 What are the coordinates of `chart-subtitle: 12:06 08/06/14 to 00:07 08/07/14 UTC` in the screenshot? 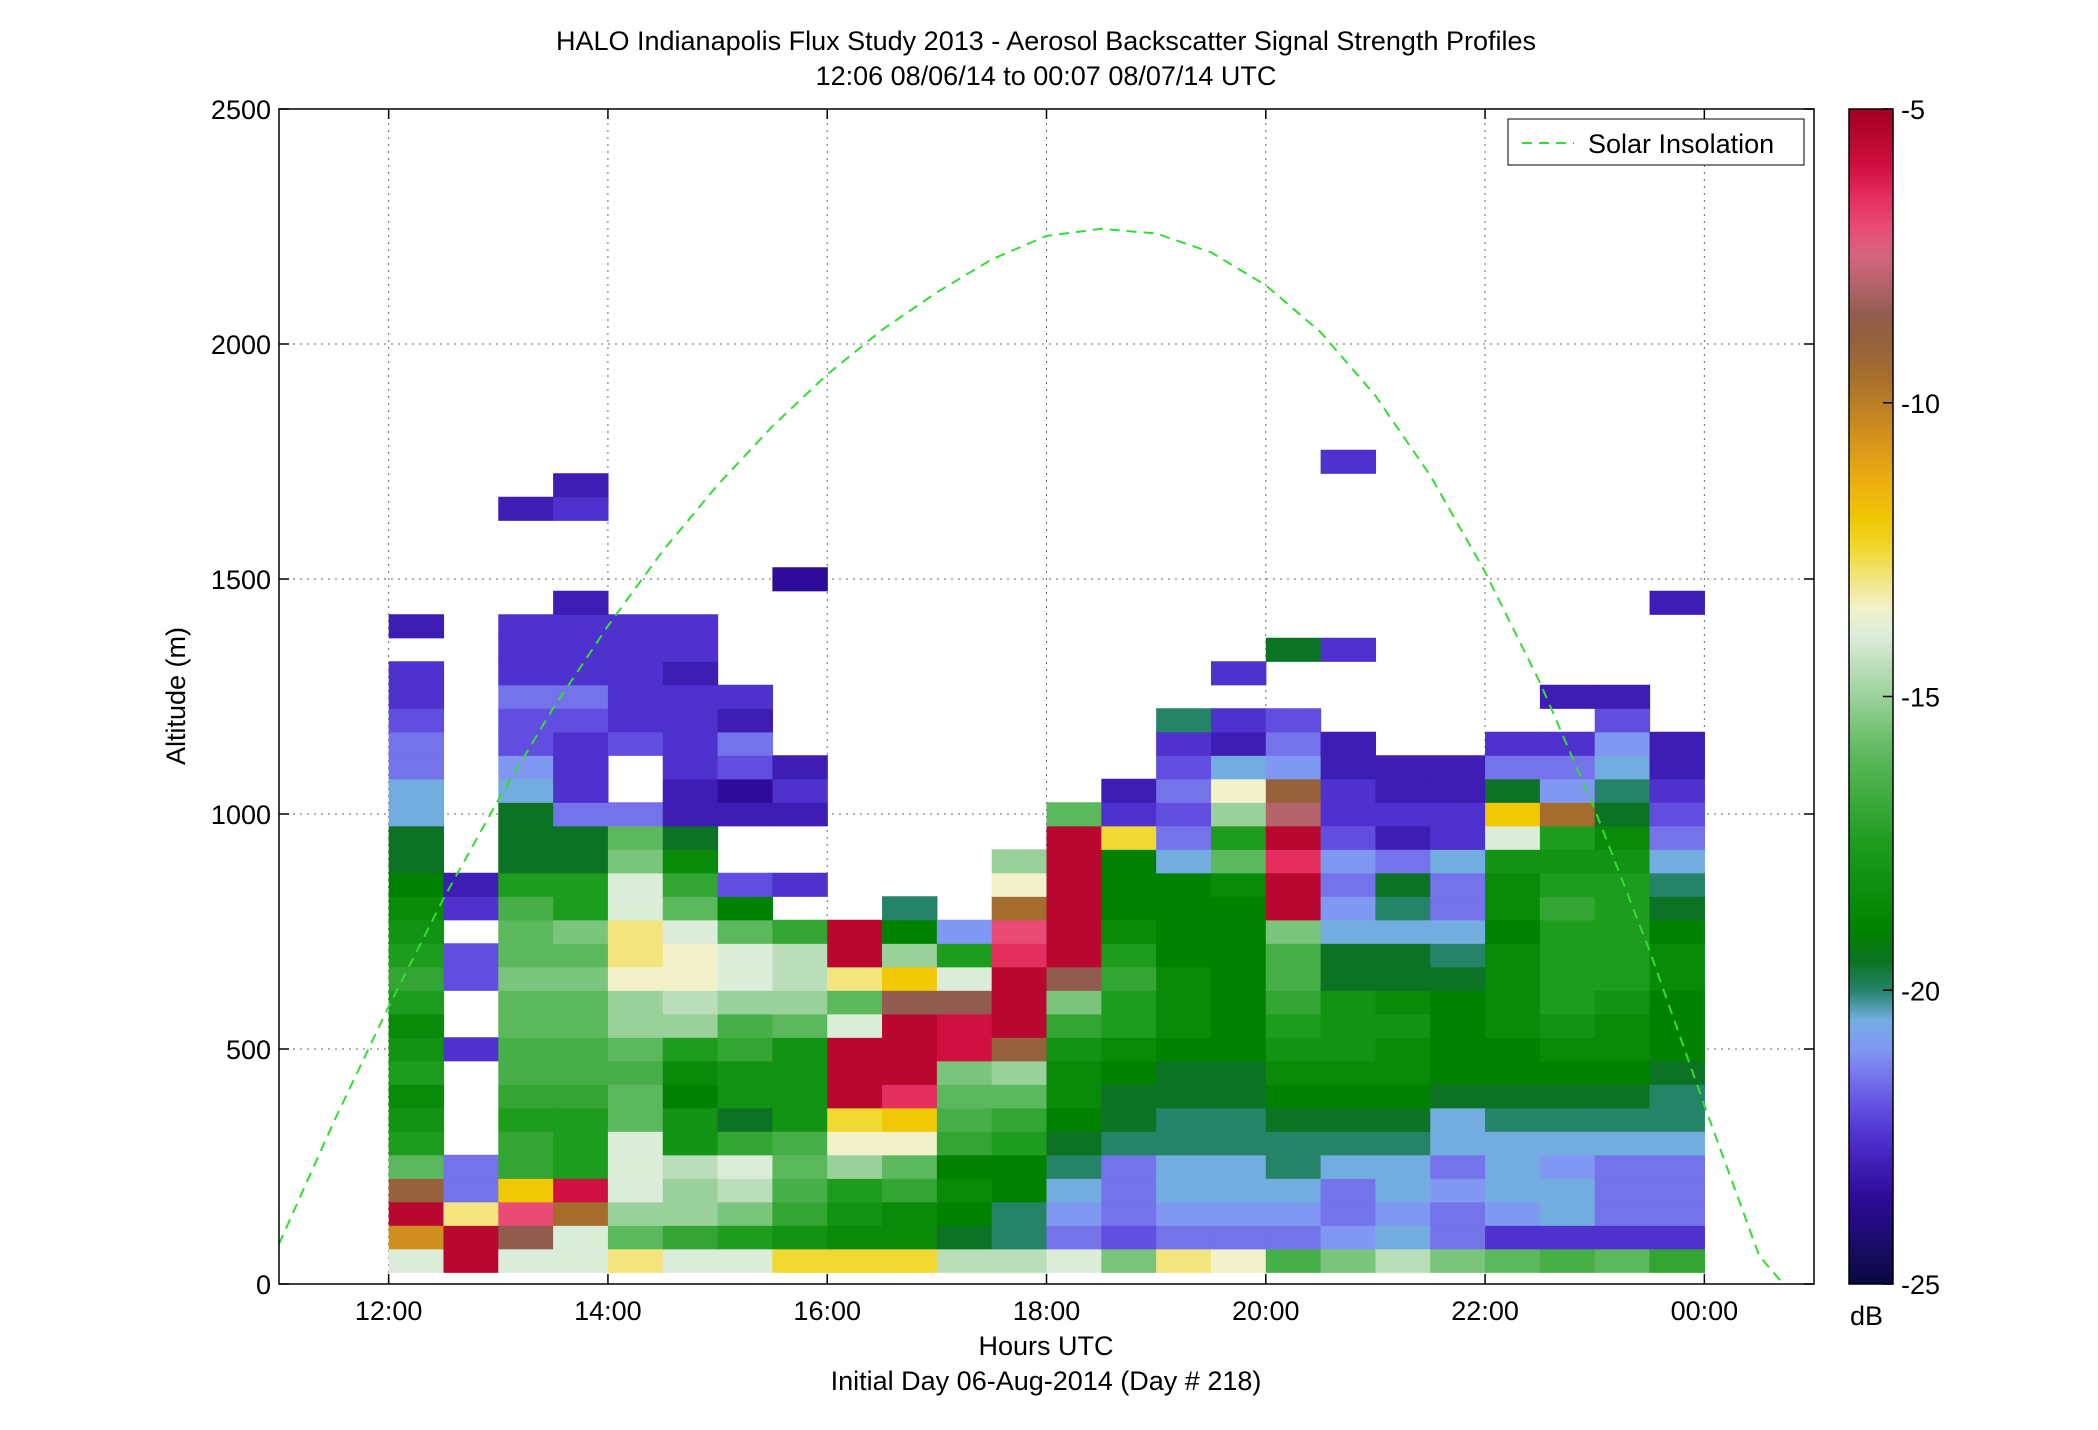 It's located at (1046, 76).